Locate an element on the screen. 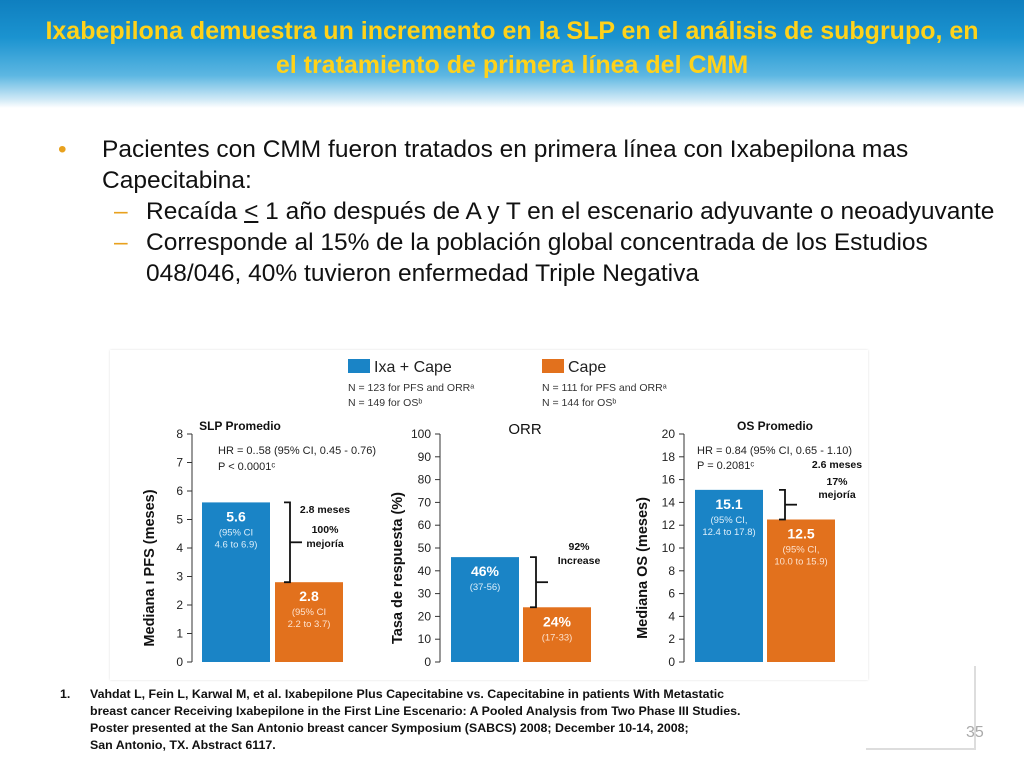 The width and height of the screenshot is (1024, 768). y-tick-label: 70 is located at coordinates (425, 502).